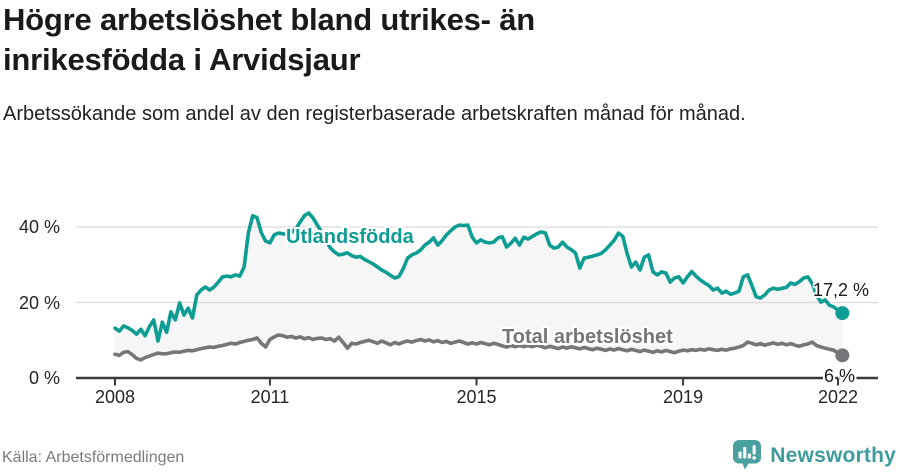 This screenshot has width=900, height=474. I want to click on x-tick-label-2008: 2008, so click(115, 397).